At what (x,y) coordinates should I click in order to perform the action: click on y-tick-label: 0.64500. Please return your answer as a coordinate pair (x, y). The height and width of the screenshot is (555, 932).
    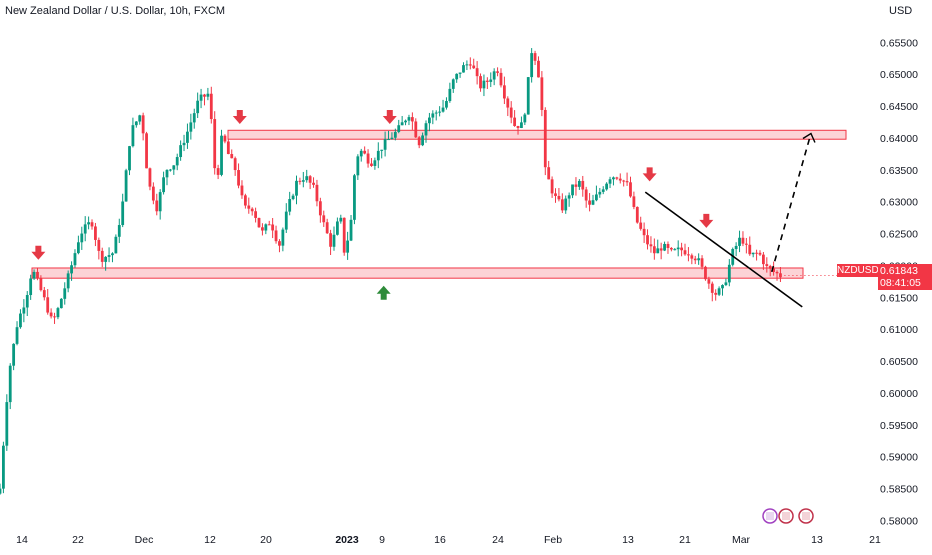
    Looking at the image, I should click on (899, 107).